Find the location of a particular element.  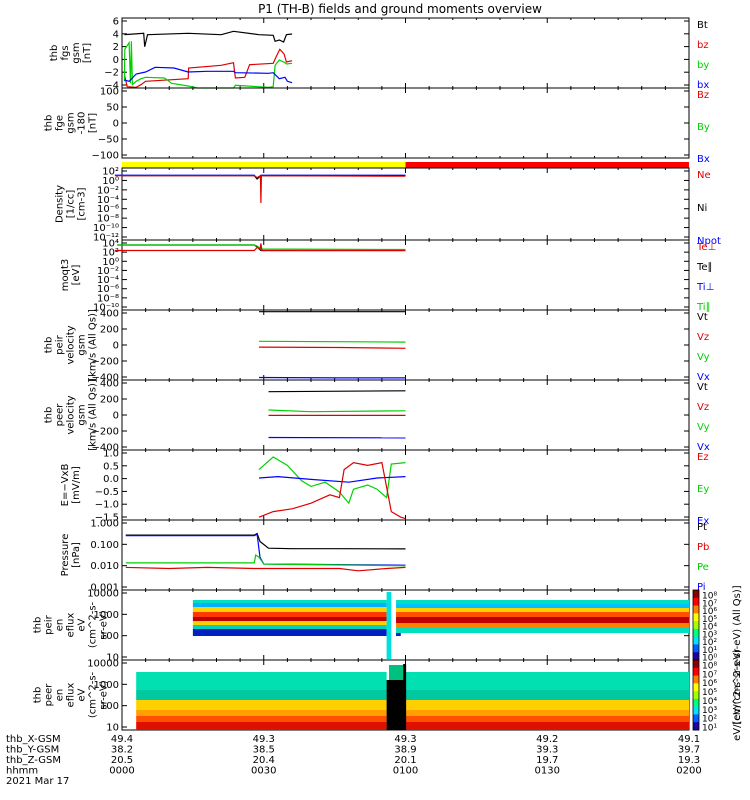

y-axis-label-line: Pressure is located at coordinates (65, 555).